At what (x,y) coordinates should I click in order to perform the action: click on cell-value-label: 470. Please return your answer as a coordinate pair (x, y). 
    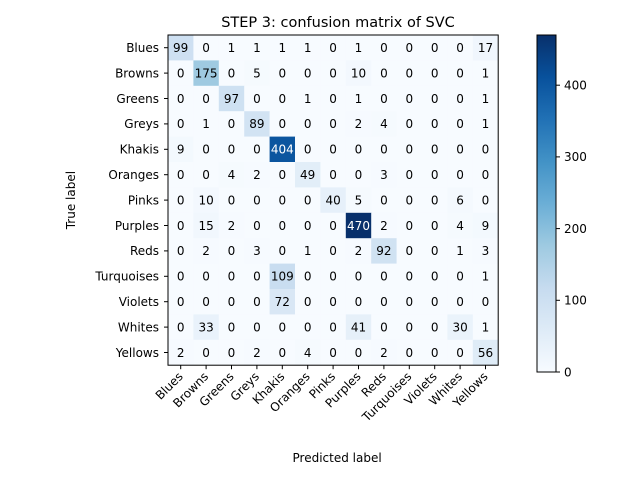
    Looking at the image, I should click on (358, 226).